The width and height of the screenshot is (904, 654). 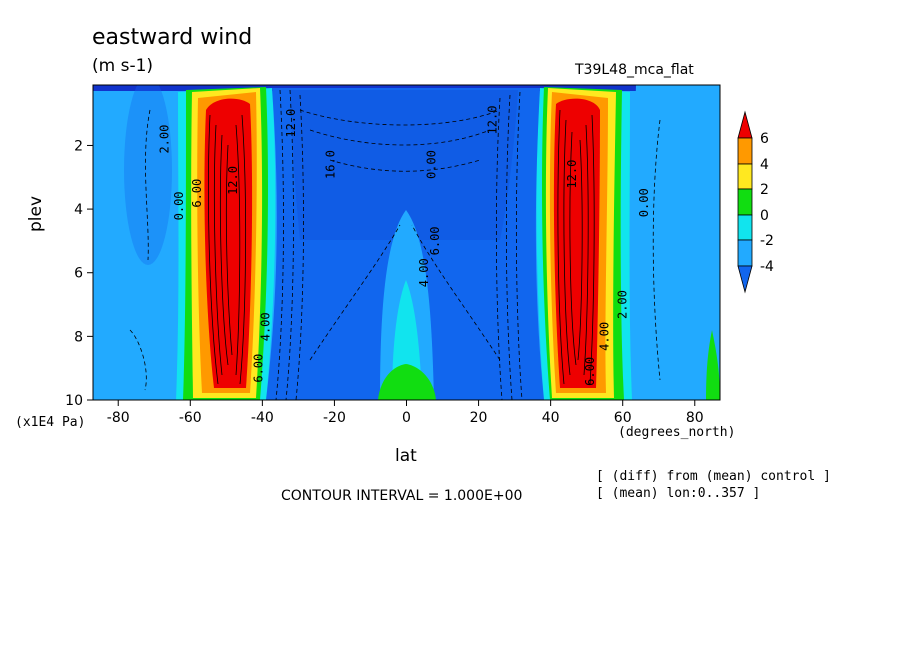 I want to click on contour-interval-note: CONTOUR INTERVAL = 1.000E+00, so click(x=402, y=496).